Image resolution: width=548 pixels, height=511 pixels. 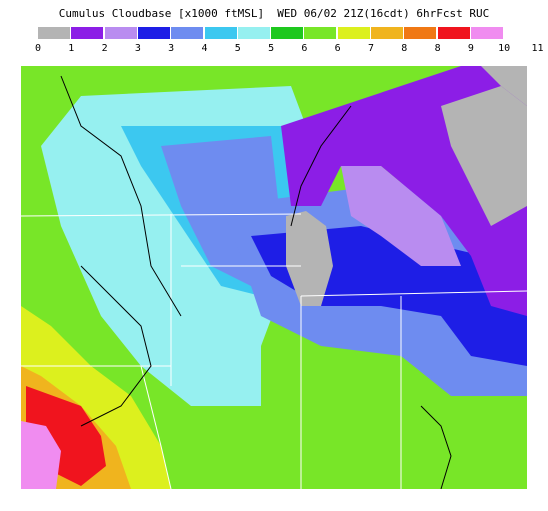 What do you see at coordinates (537, 48) in the screenshot?
I see `legend-tick-label: 11` at bounding box center [537, 48].